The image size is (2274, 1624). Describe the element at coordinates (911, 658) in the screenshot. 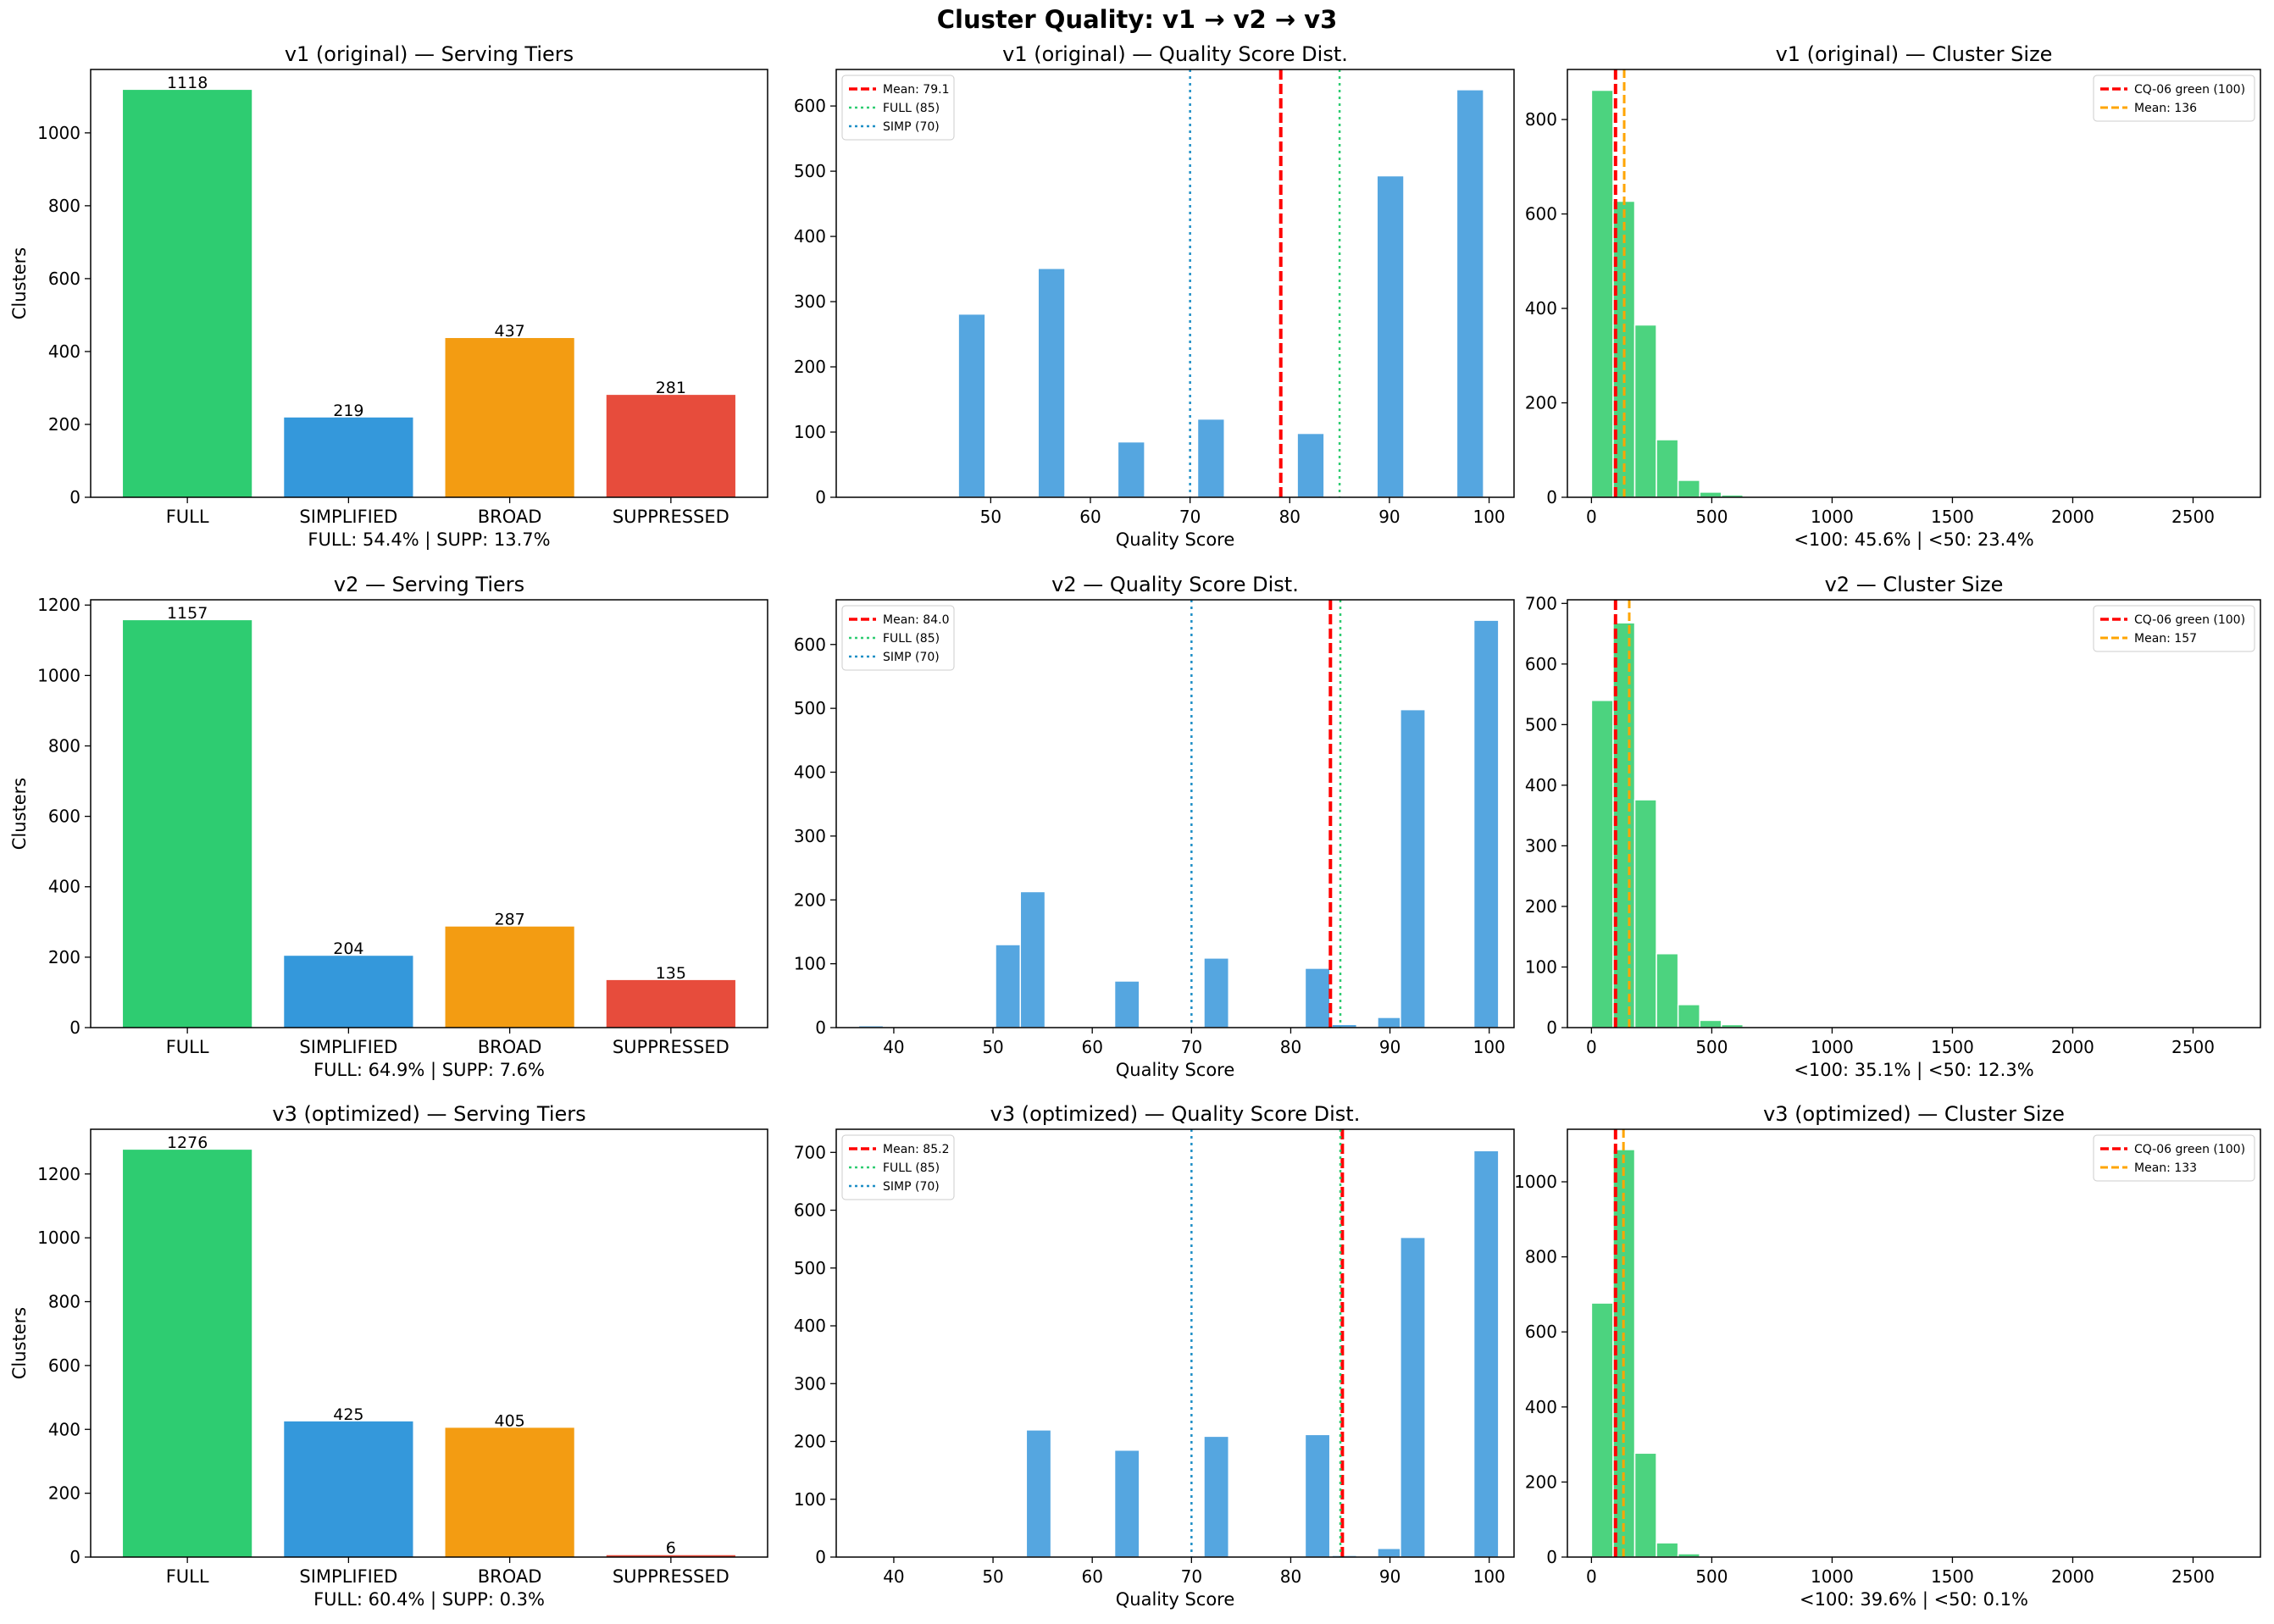

I see `legend-entry: SIMP (70)` at that location.